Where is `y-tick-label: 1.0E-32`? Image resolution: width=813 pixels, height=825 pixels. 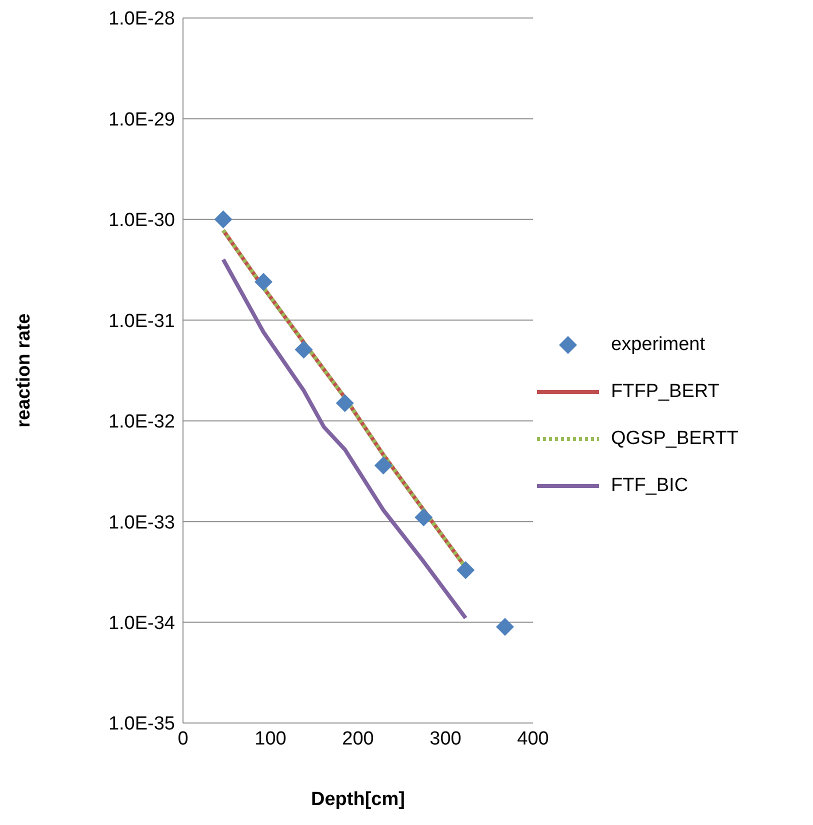 y-tick-label: 1.0E-32 is located at coordinates (141, 422).